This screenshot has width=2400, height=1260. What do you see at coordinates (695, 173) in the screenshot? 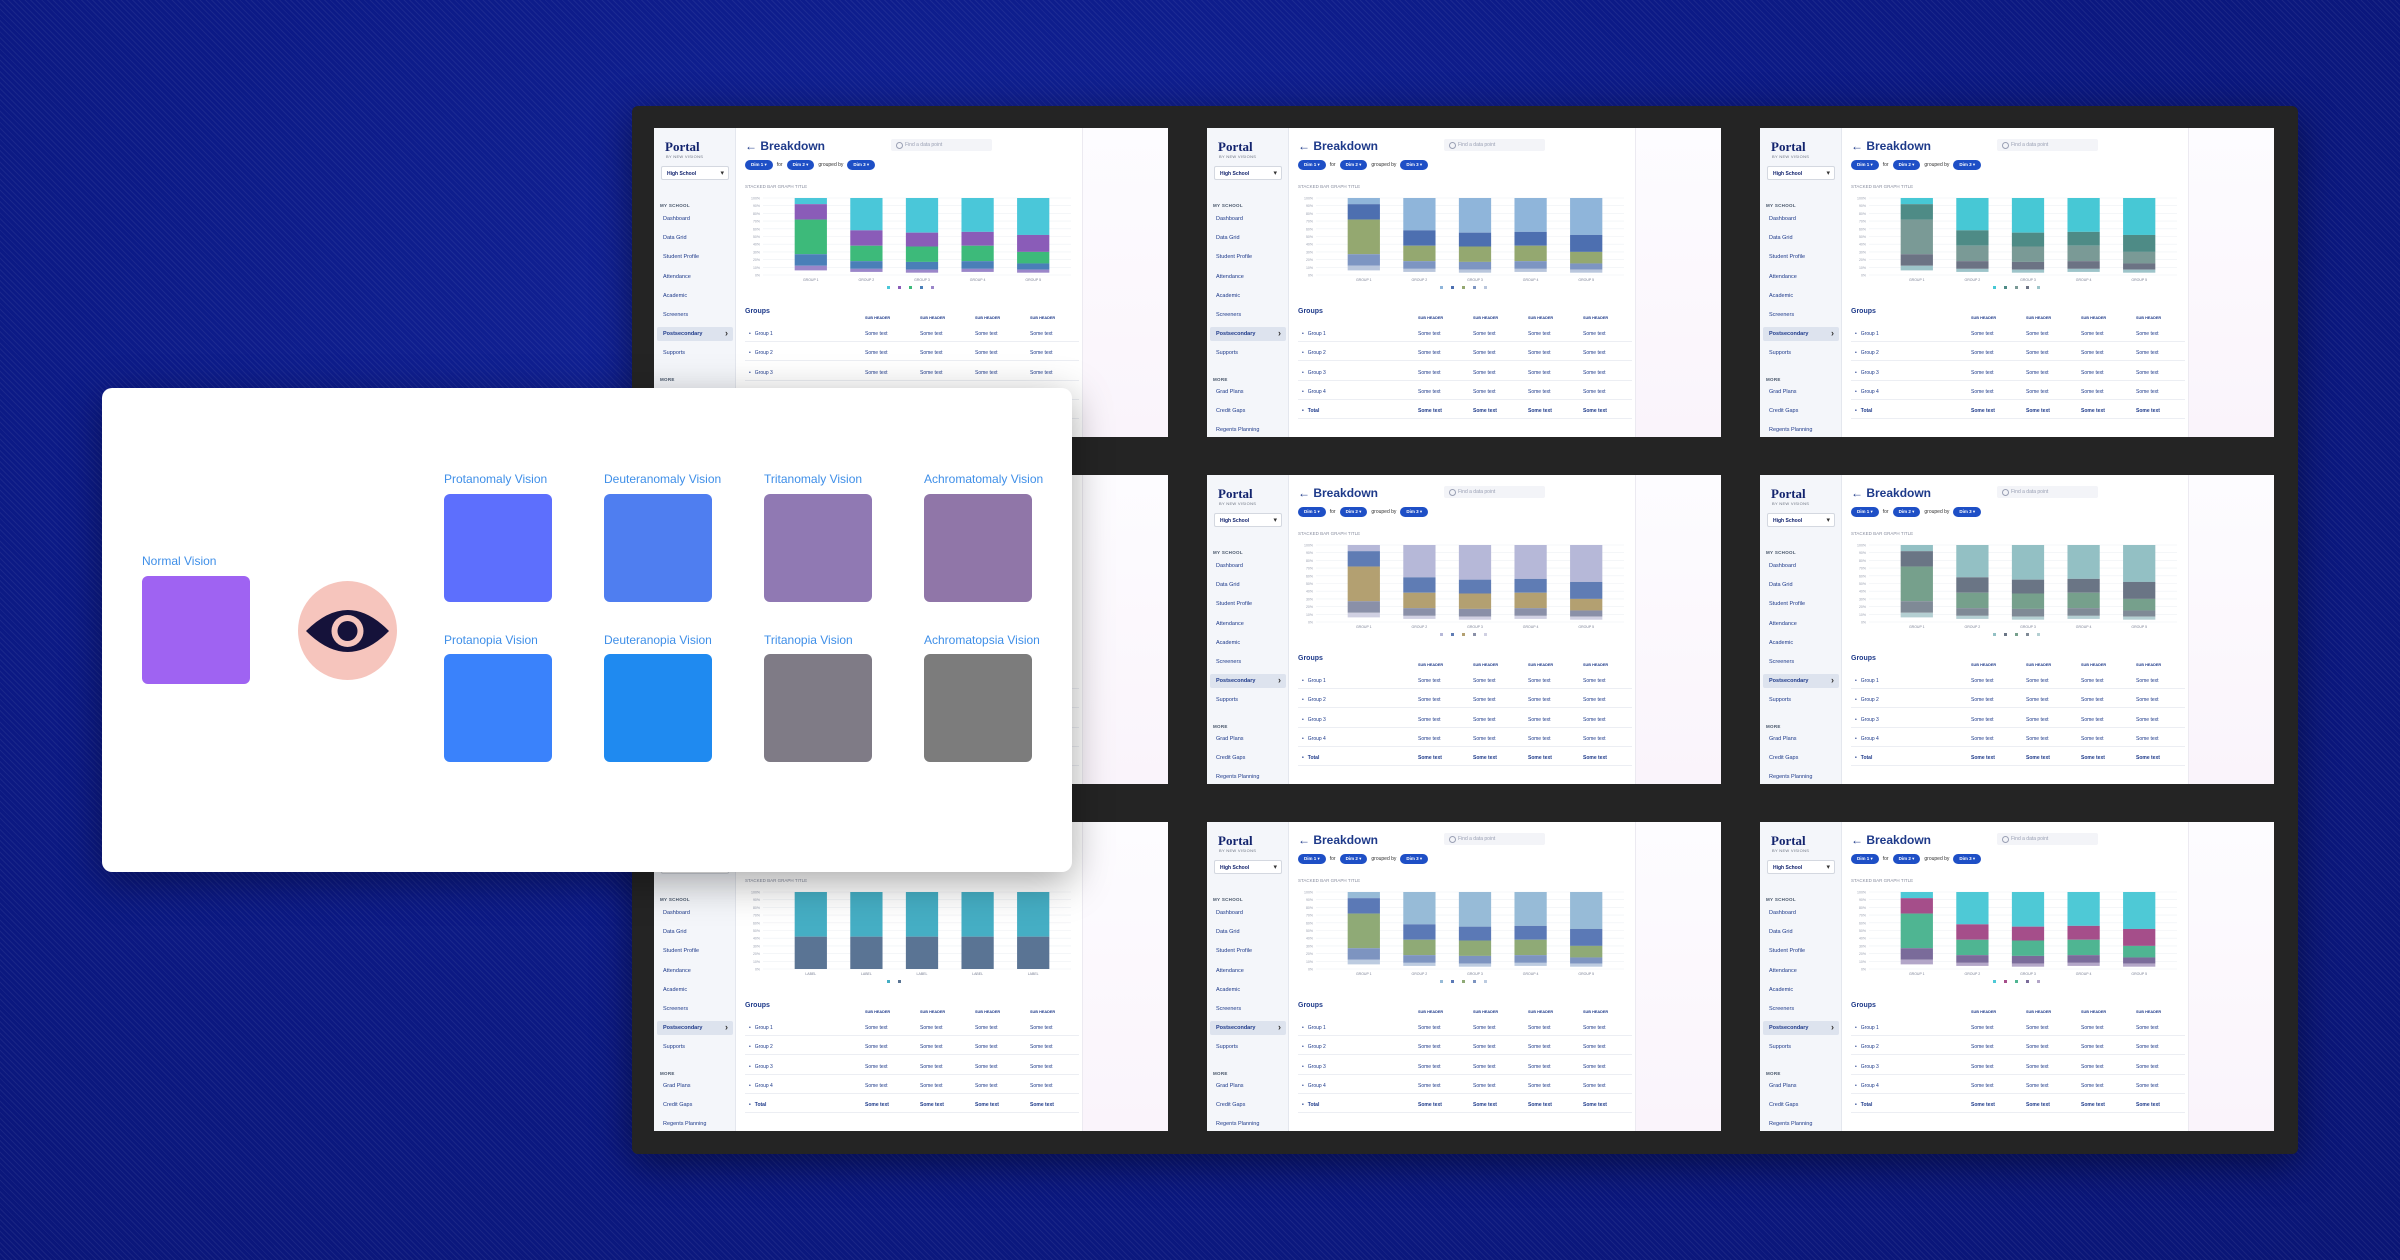
I see `school-select: High School` at bounding box center [695, 173].